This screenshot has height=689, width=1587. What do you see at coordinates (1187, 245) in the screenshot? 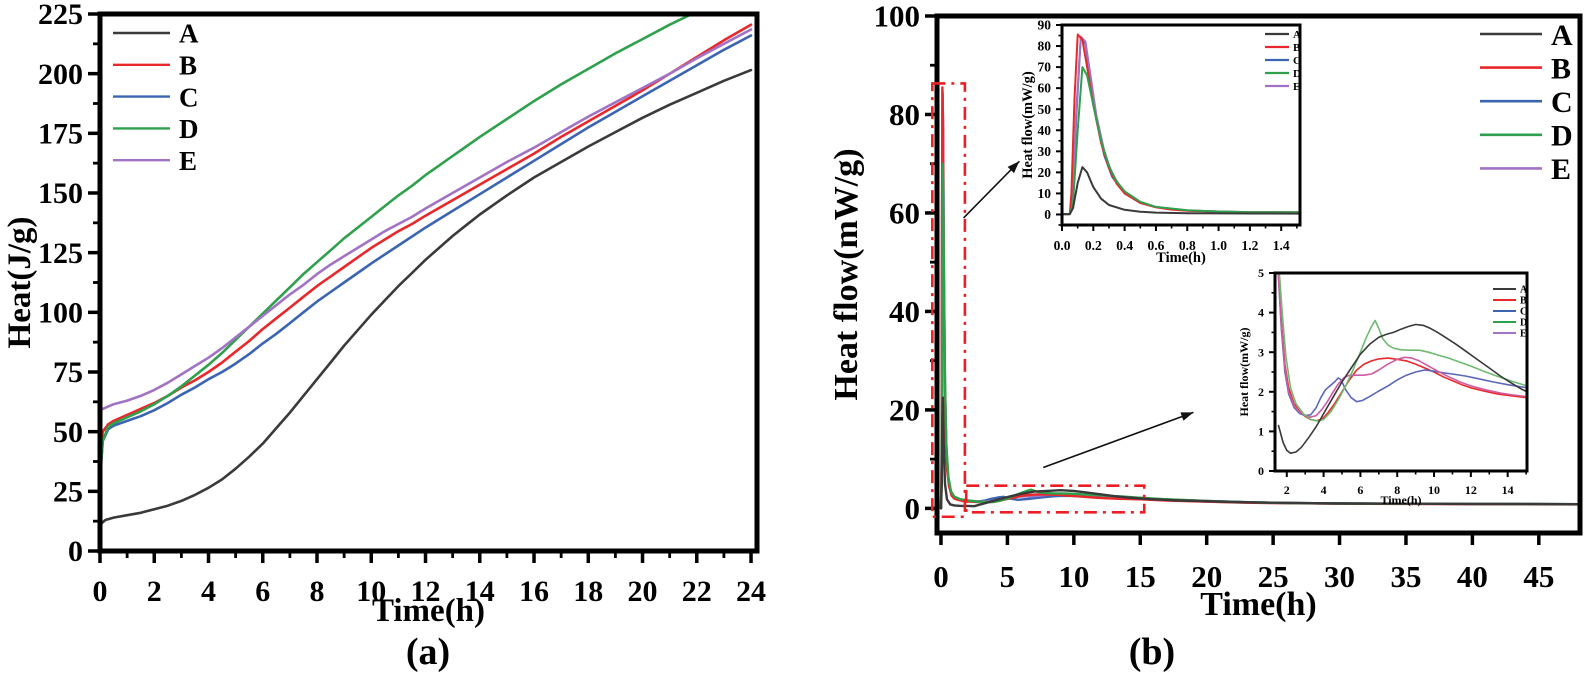
I see `x-tick-label: 0.8` at bounding box center [1187, 245].